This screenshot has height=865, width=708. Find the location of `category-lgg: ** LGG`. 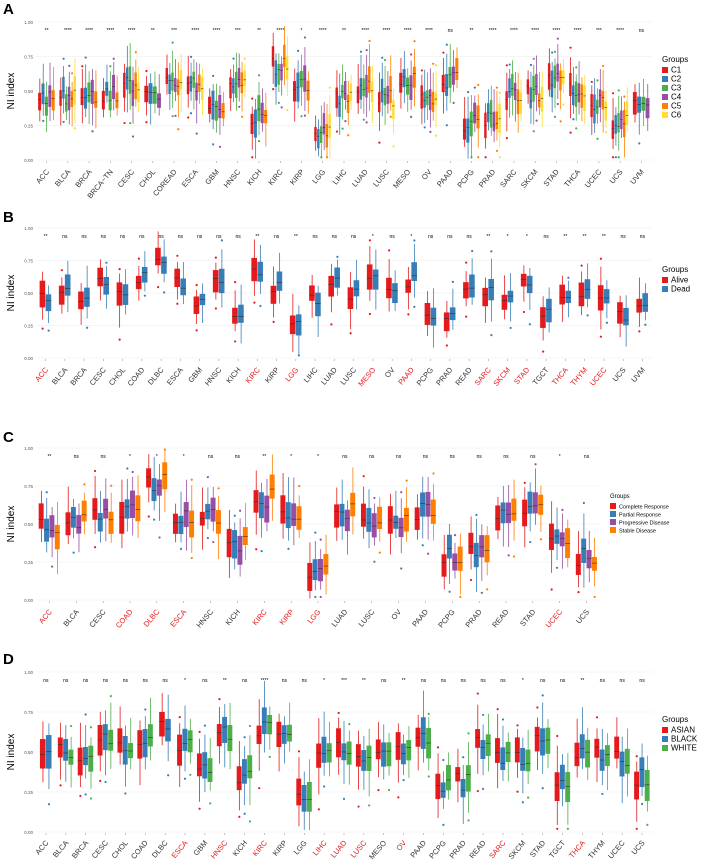

category-lgg: ** LGG is located at coordinates (292, 308).